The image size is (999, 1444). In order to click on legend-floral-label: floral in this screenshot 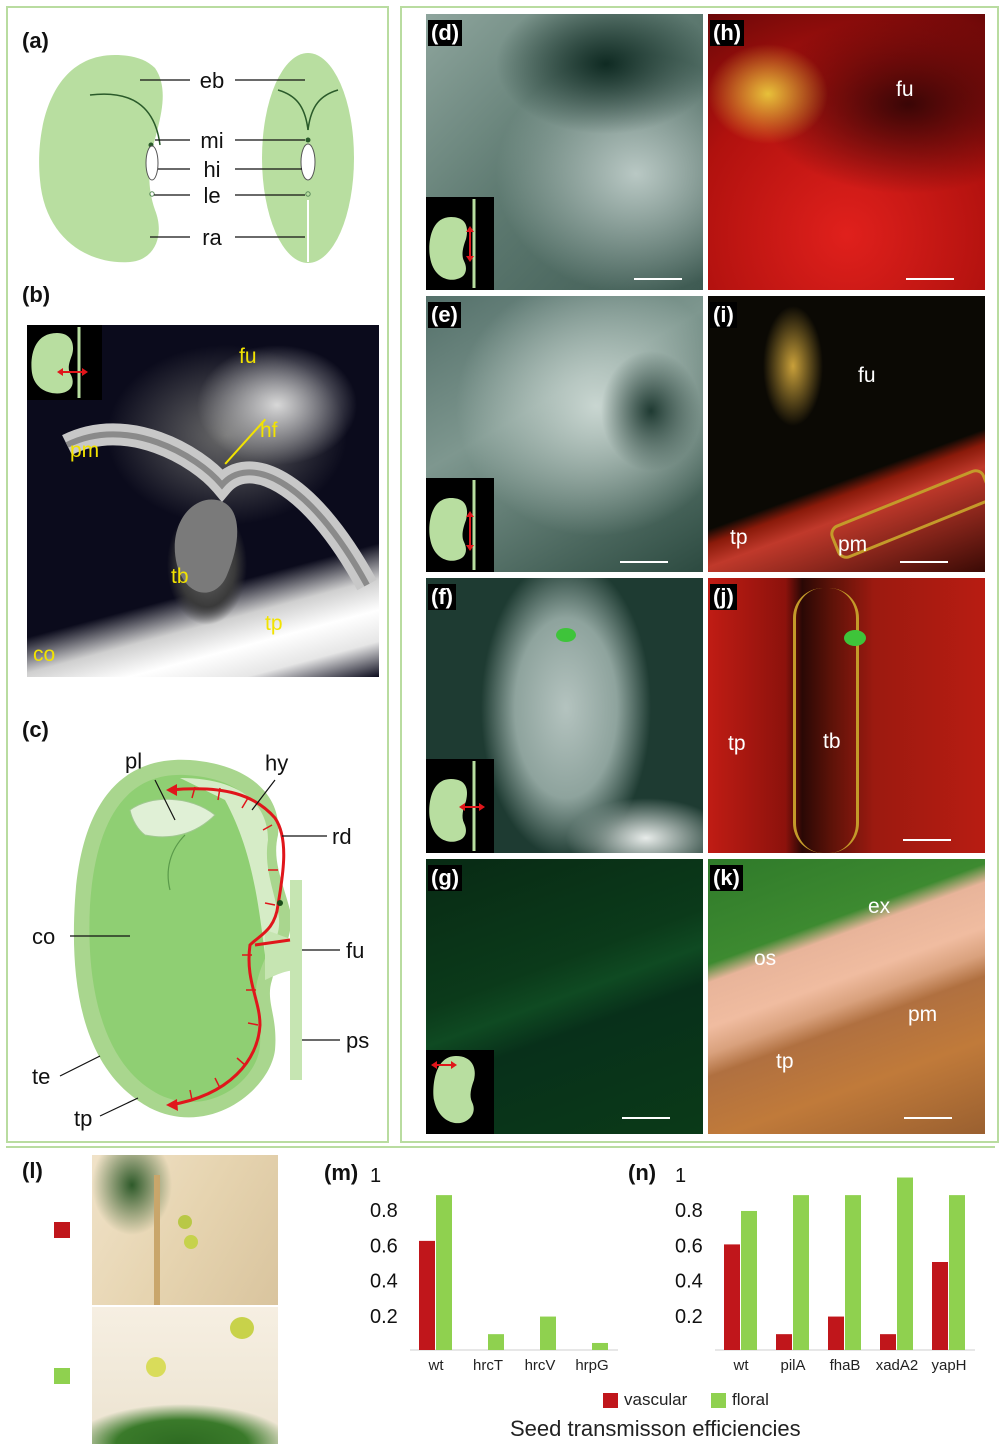, I will do `click(750, 1399)`.